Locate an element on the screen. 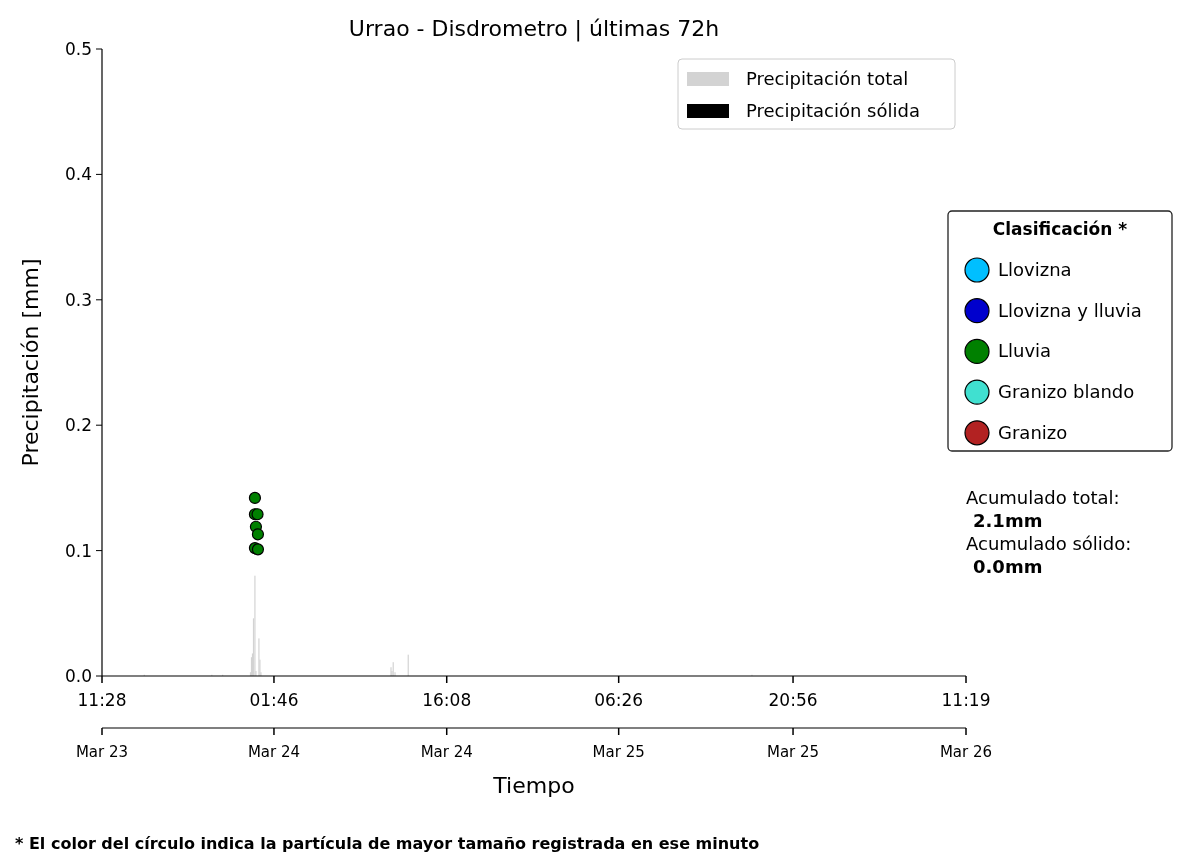  text: 0.0mm is located at coordinates (1008, 566).